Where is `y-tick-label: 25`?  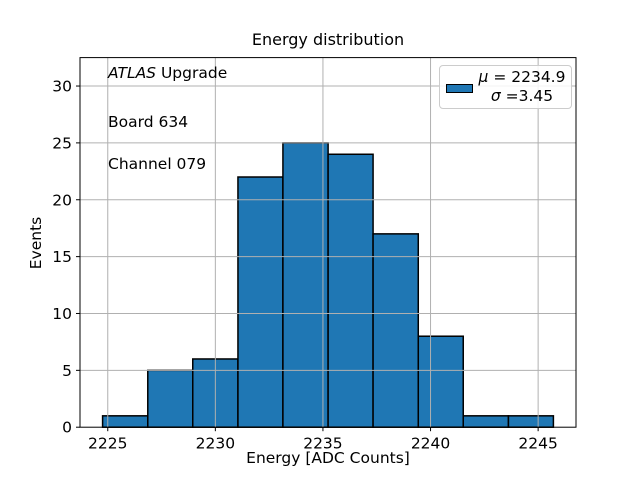
y-tick-label: 25 is located at coordinates (62, 143).